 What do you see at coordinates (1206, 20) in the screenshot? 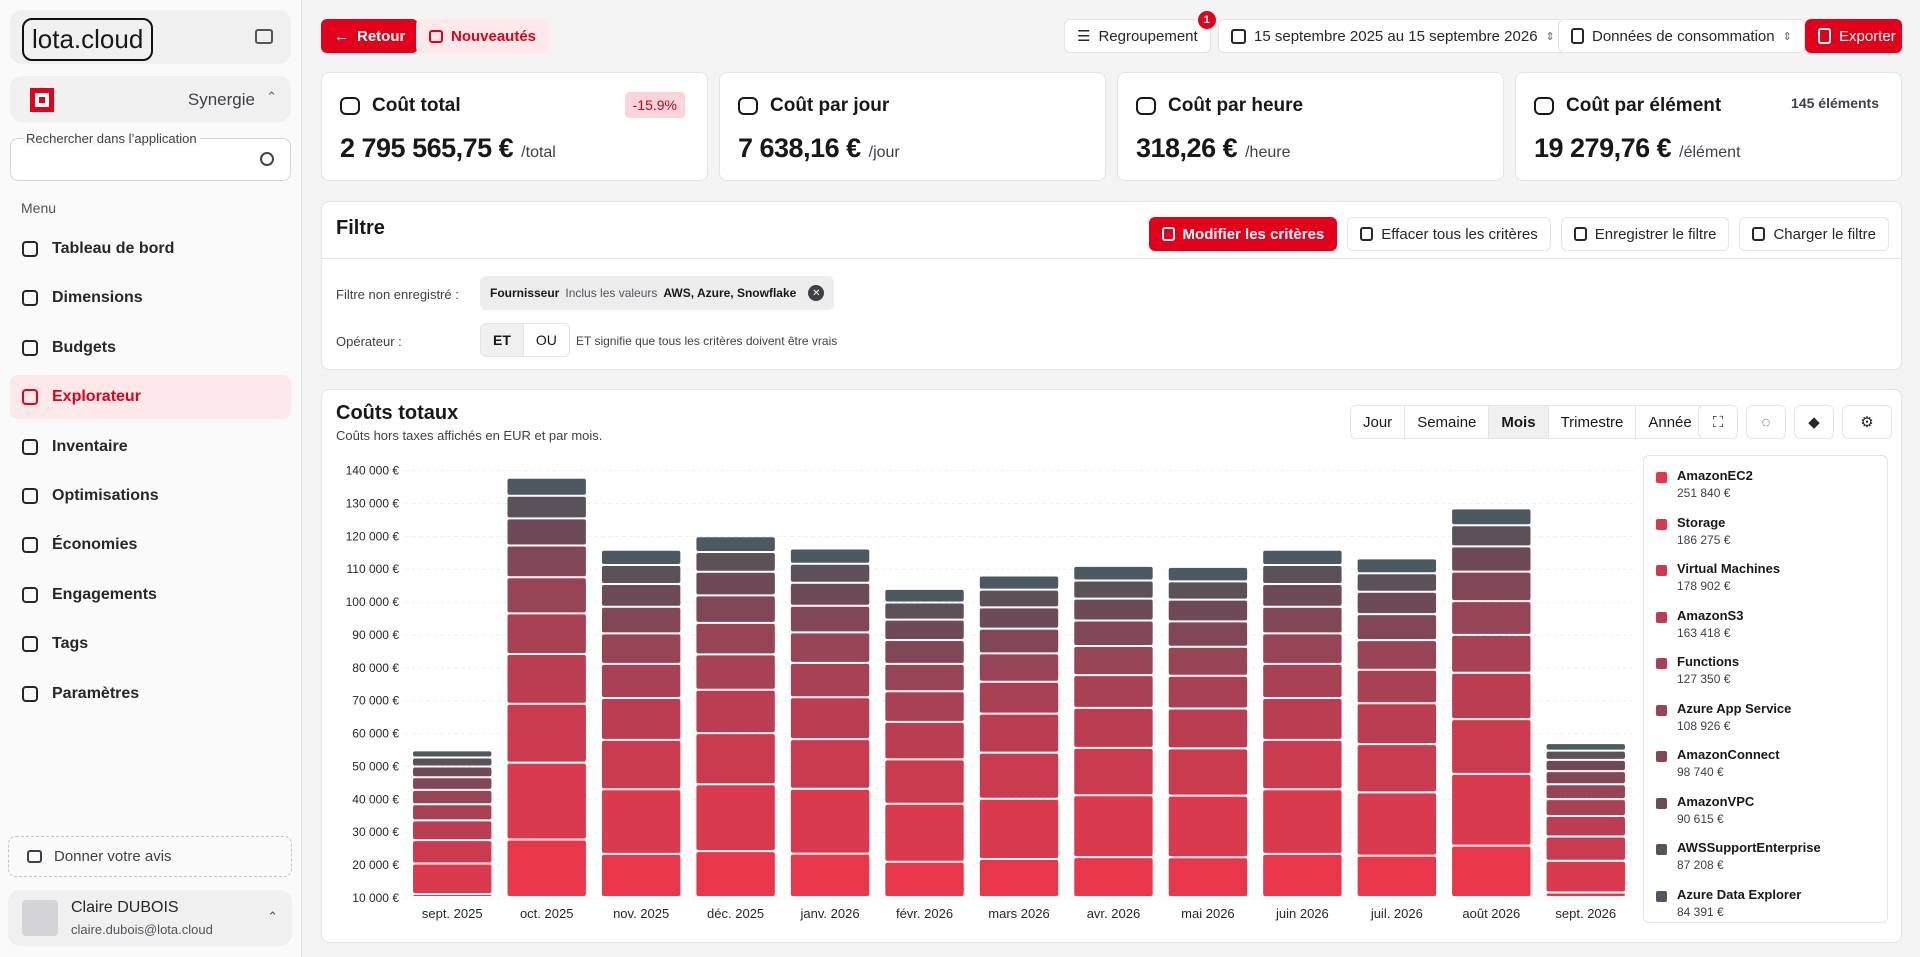
I see `grouping-badge: 1` at bounding box center [1206, 20].